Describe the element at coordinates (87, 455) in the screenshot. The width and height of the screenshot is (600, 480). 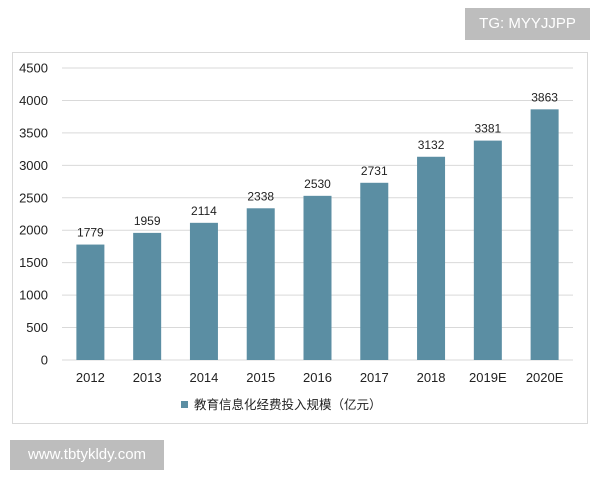
I see `watermark-bottom: www.tbtykldy.com` at that location.